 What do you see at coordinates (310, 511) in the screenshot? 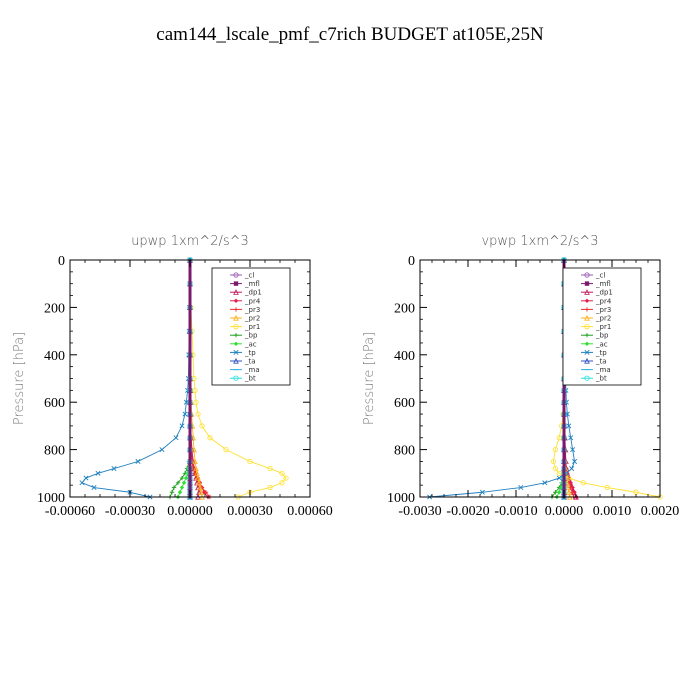
I see `x-tick-label: 0.00060` at bounding box center [310, 511].